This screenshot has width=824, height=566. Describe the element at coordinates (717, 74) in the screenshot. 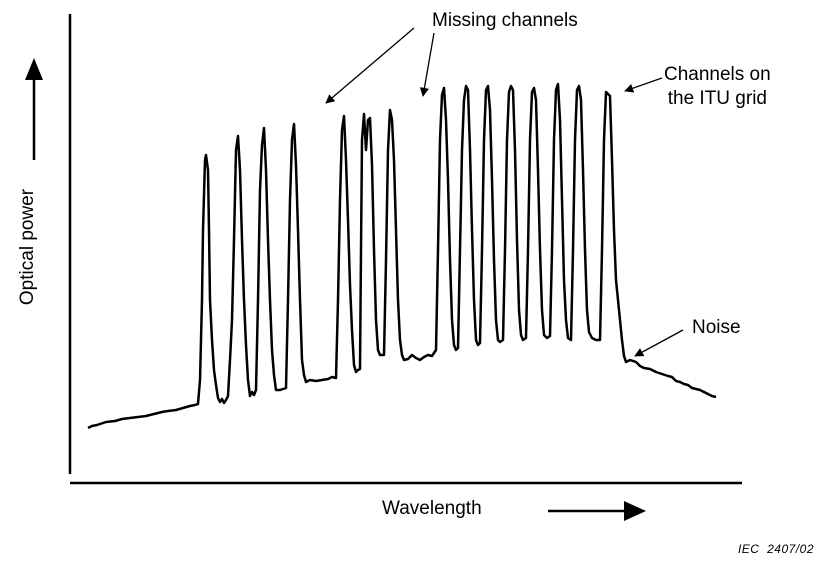

I see `itu-grid-label-line1: Channels on` at that location.